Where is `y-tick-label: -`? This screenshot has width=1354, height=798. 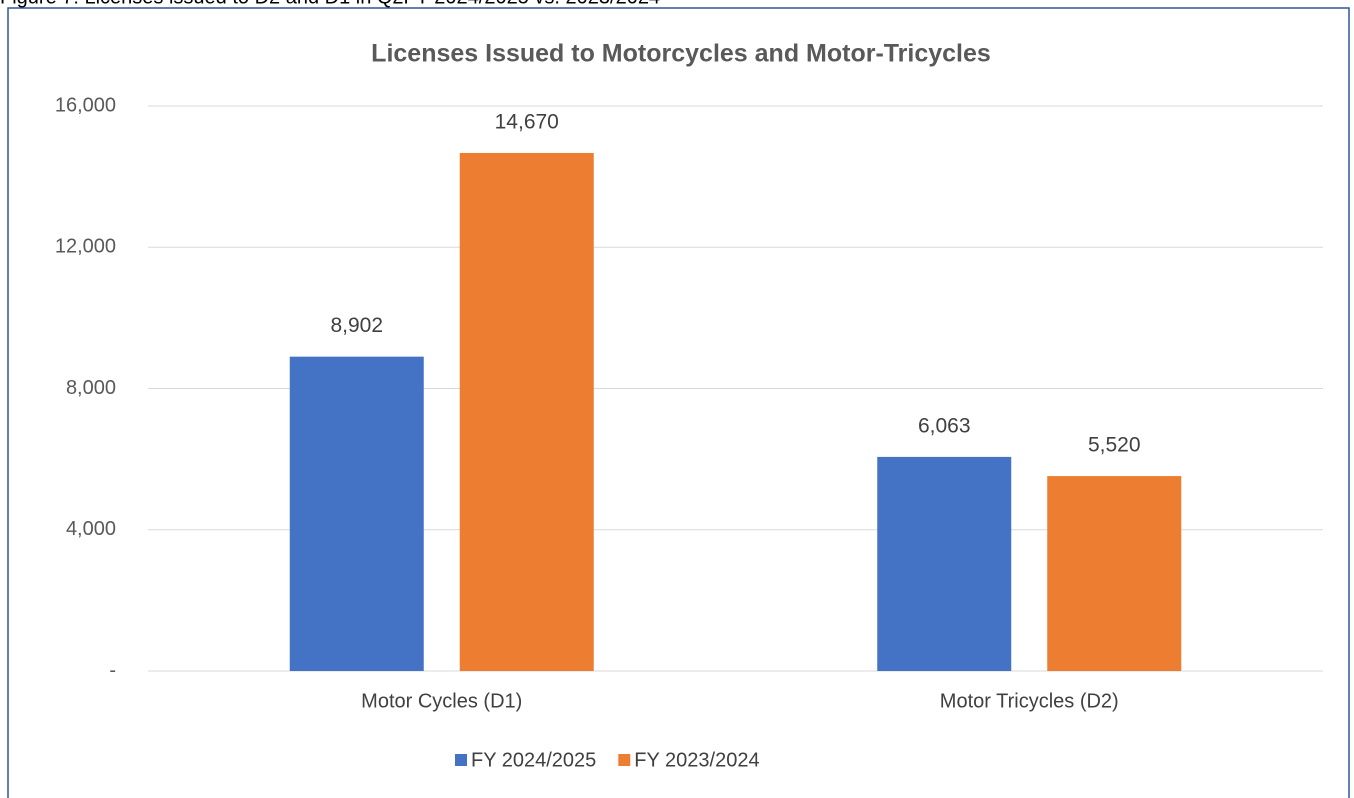
y-tick-label: - is located at coordinates (112, 670).